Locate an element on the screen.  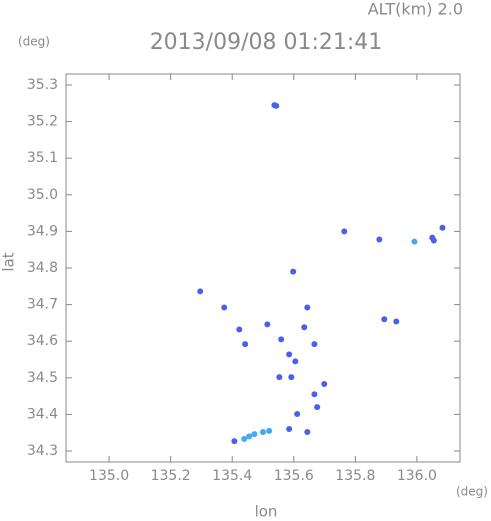
y-axis-label: lat is located at coordinates (9, 261).